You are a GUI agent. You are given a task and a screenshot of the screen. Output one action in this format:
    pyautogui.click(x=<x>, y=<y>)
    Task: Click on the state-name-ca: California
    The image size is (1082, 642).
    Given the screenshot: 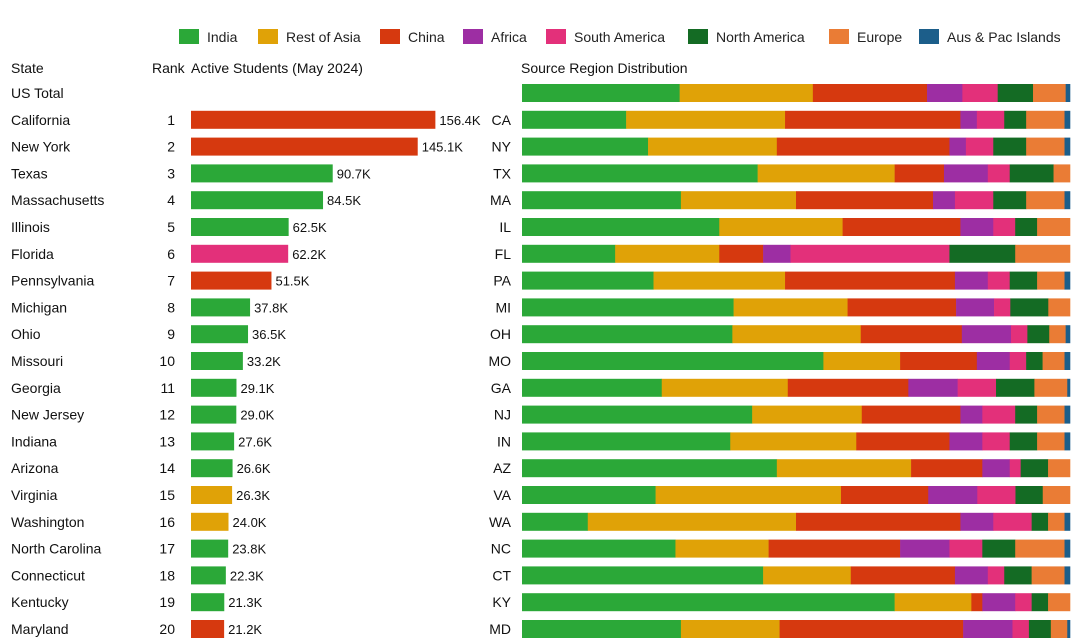 What is the action you would take?
    pyautogui.click(x=40, y=120)
    